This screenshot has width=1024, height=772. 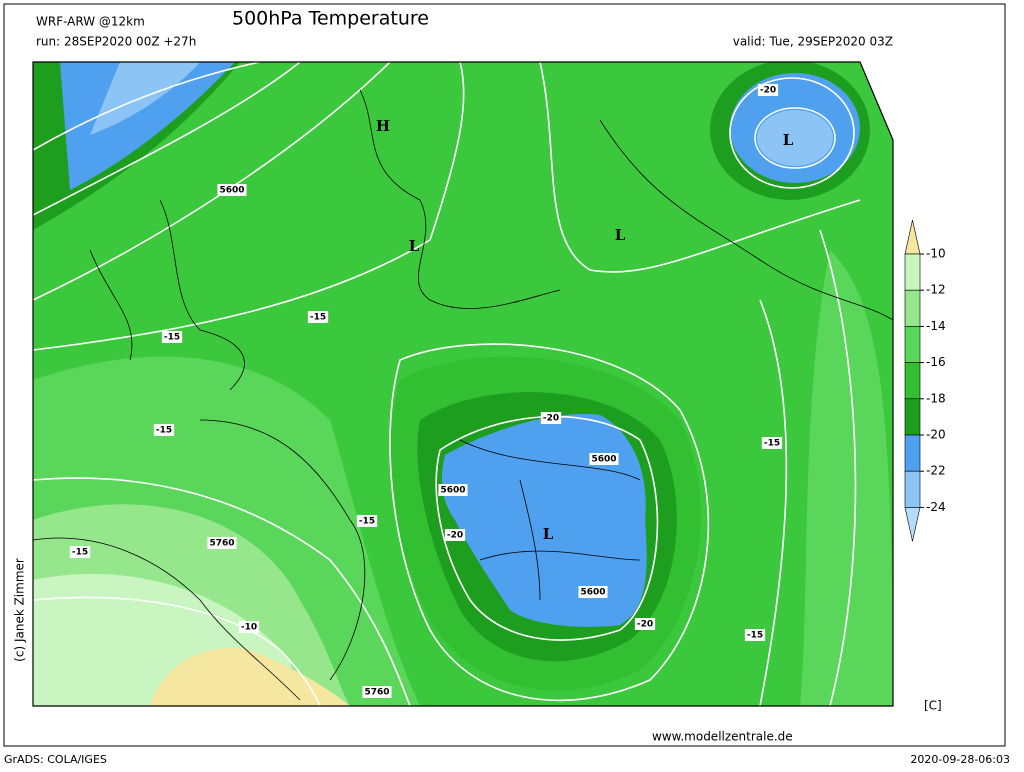 I want to click on colorbar-label: -22, so click(x=936, y=471).